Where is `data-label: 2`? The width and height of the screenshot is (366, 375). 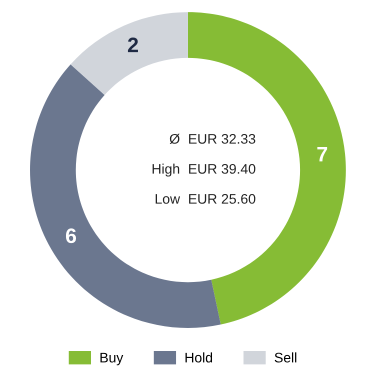
data-label: 2 is located at coordinates (133, 45).